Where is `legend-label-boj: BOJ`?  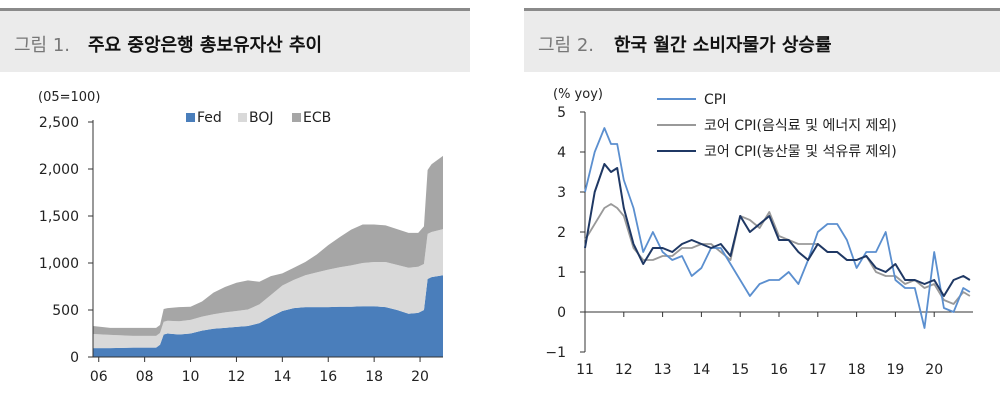 legend-label-boj: BOJ is located at coordinates (261, 118).